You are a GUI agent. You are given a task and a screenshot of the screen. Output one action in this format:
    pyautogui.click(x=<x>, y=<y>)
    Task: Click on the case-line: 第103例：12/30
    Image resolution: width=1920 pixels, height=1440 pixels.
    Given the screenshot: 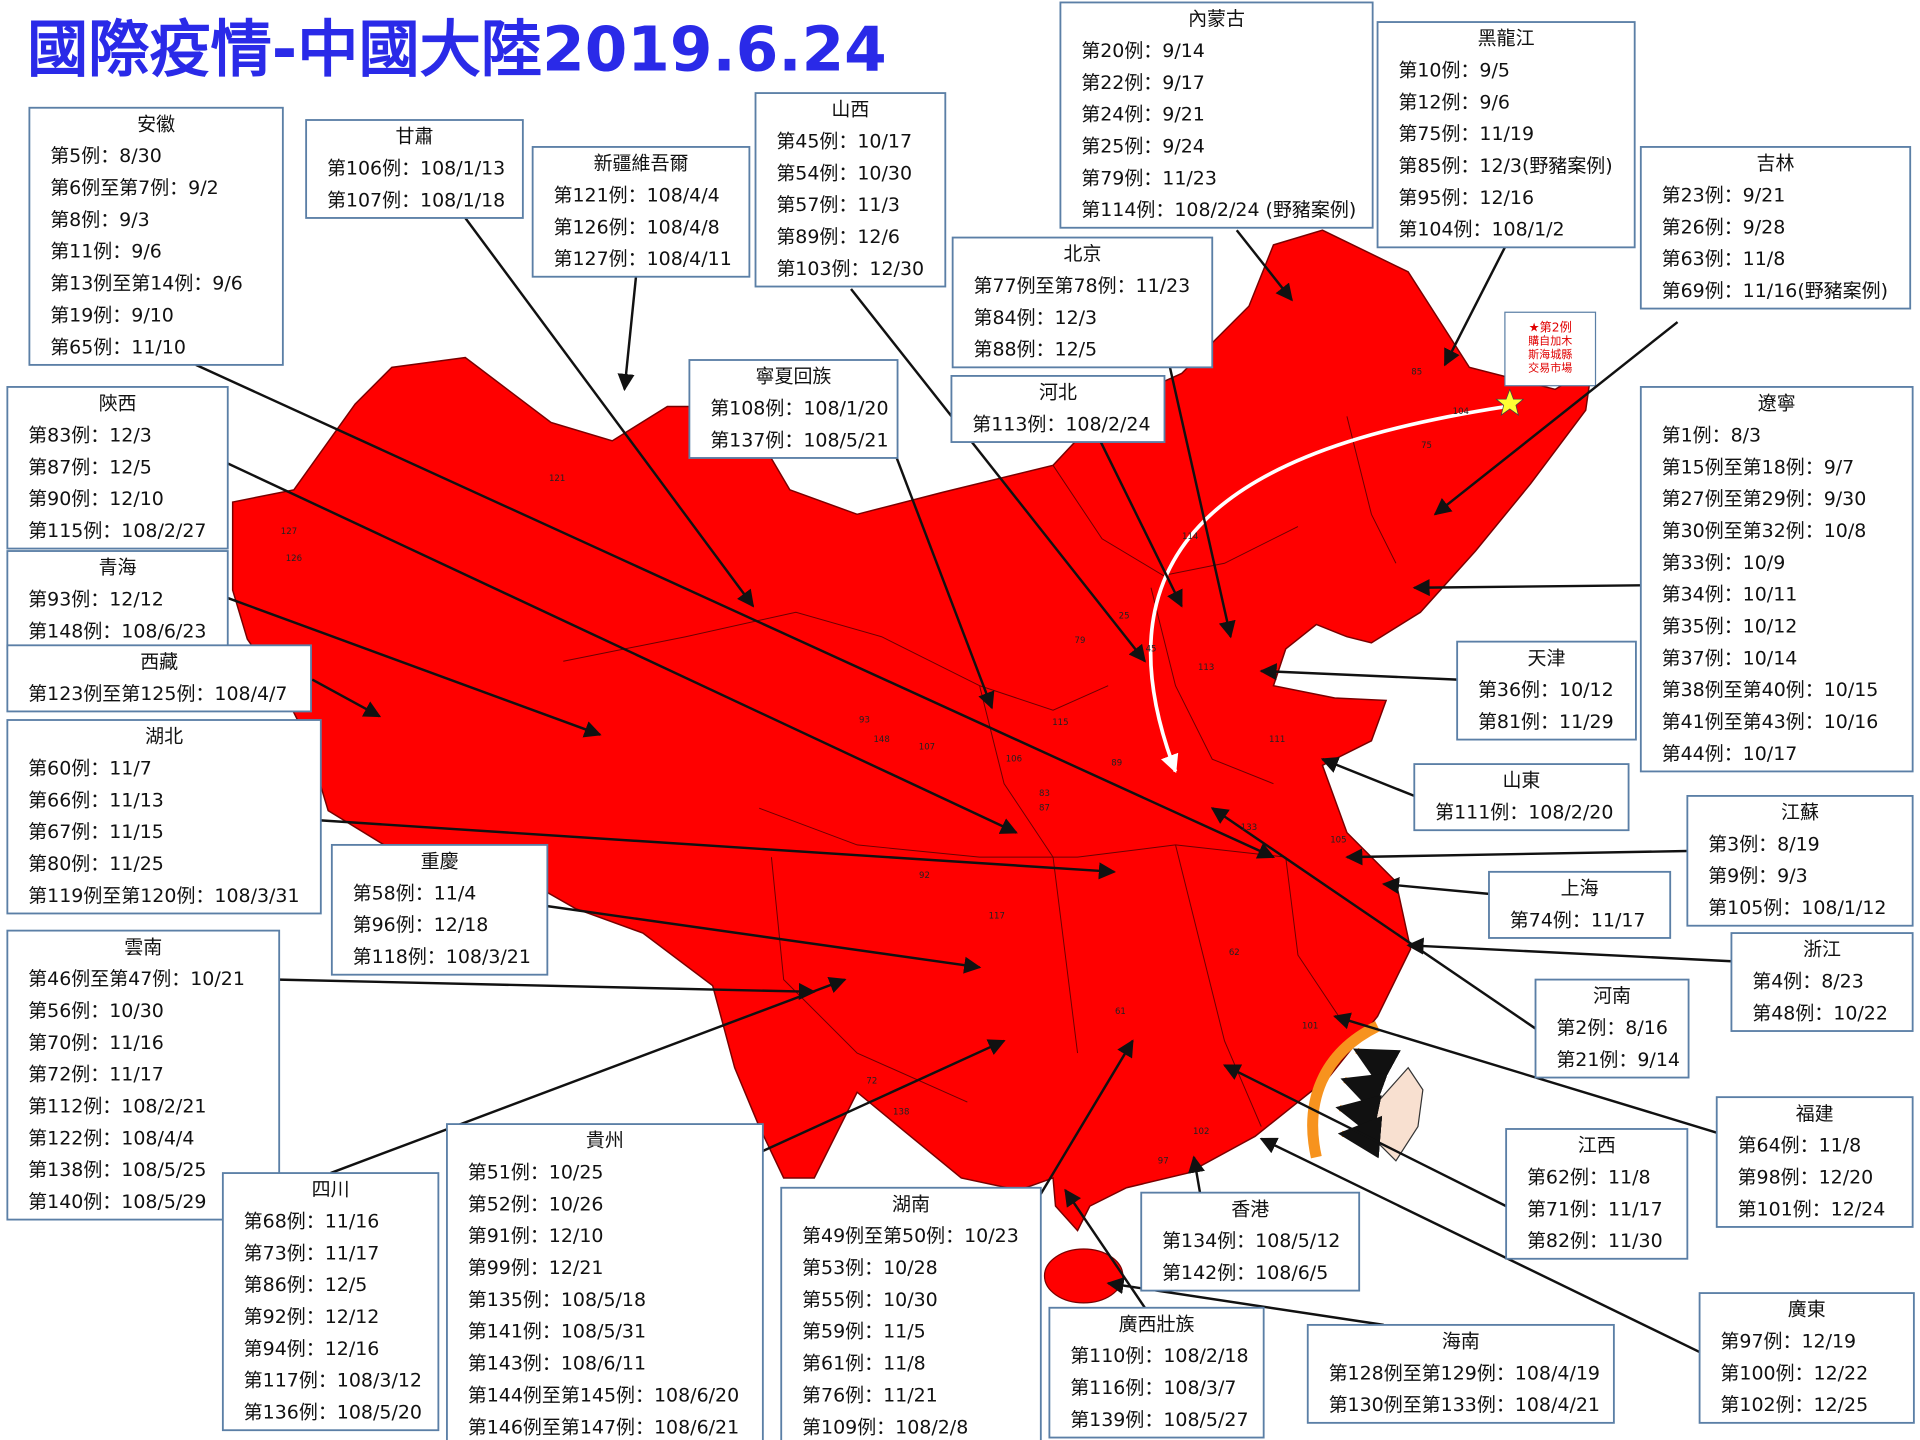 What is the action you would take?
    pyautogui.click(x=850, y=269)
    